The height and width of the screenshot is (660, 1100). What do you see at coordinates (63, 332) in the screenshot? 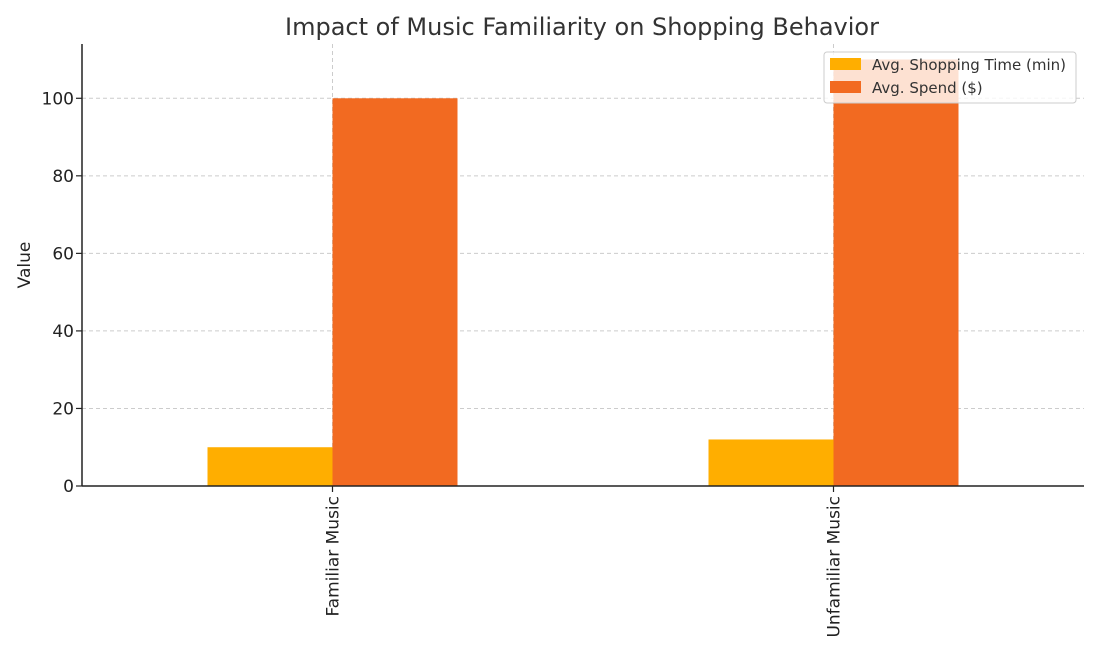
I see `y-tick-label: 40` at bounding box center [63, 332].